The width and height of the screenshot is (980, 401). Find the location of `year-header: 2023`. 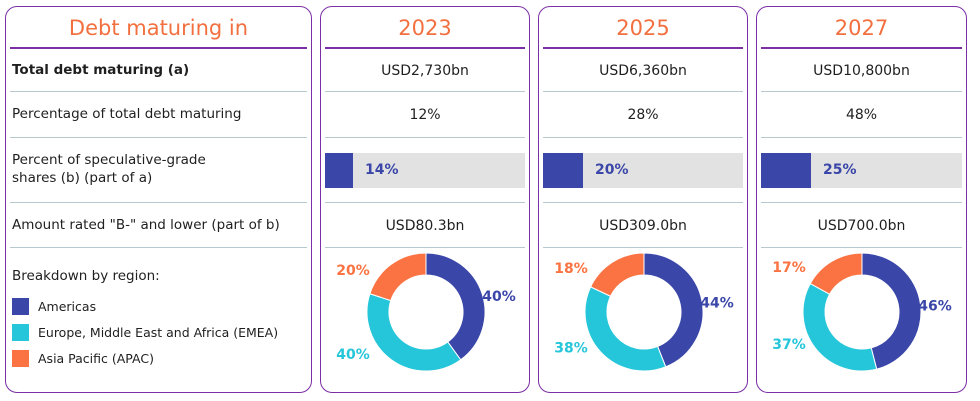

year-header: 2023 is located at coordinates (425, 27).